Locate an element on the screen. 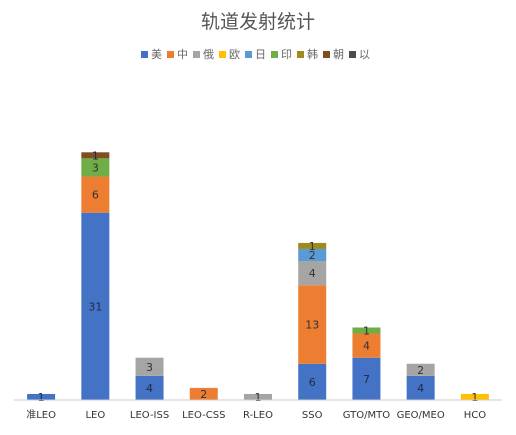  legend-label: 韩 is located at coordinates (312, 54).